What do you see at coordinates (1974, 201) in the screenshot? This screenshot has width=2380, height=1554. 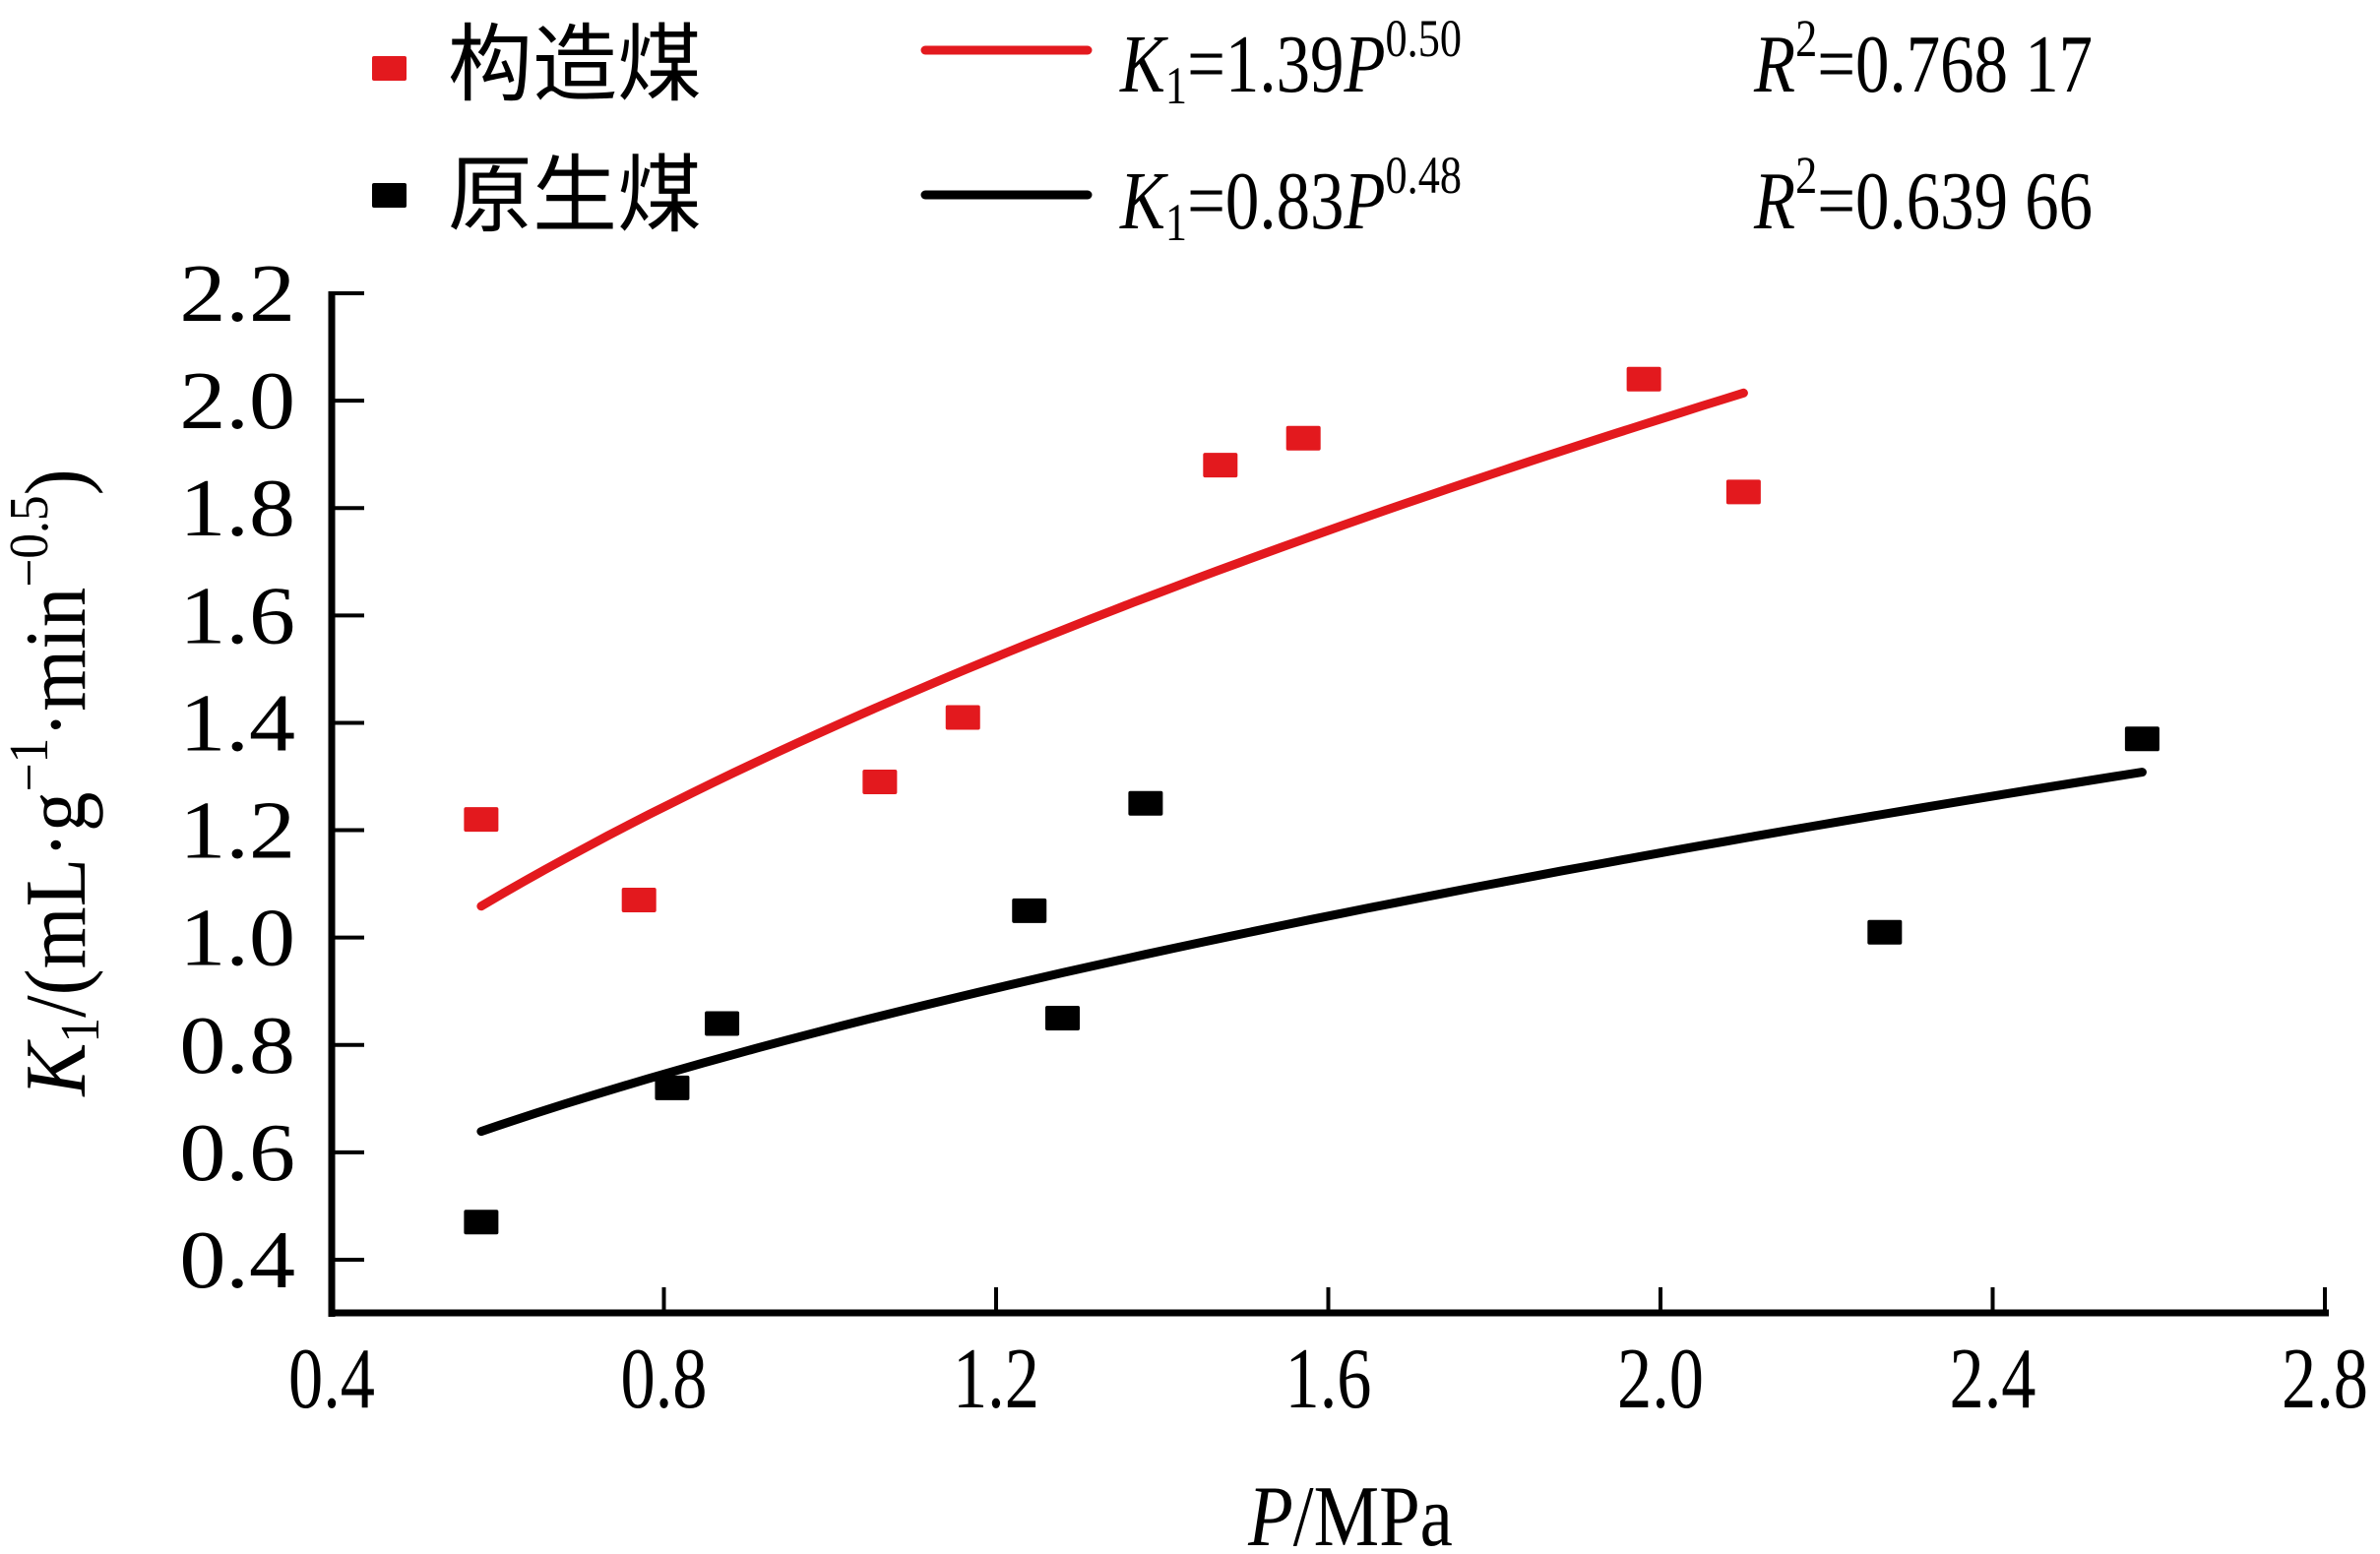 I see `r2-value: 0.639 66` at bounding box center [1974, 201].